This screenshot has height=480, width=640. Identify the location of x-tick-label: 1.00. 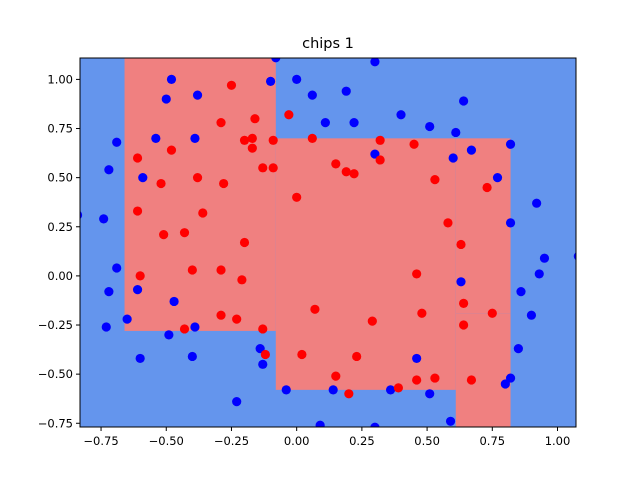
(558, 441).